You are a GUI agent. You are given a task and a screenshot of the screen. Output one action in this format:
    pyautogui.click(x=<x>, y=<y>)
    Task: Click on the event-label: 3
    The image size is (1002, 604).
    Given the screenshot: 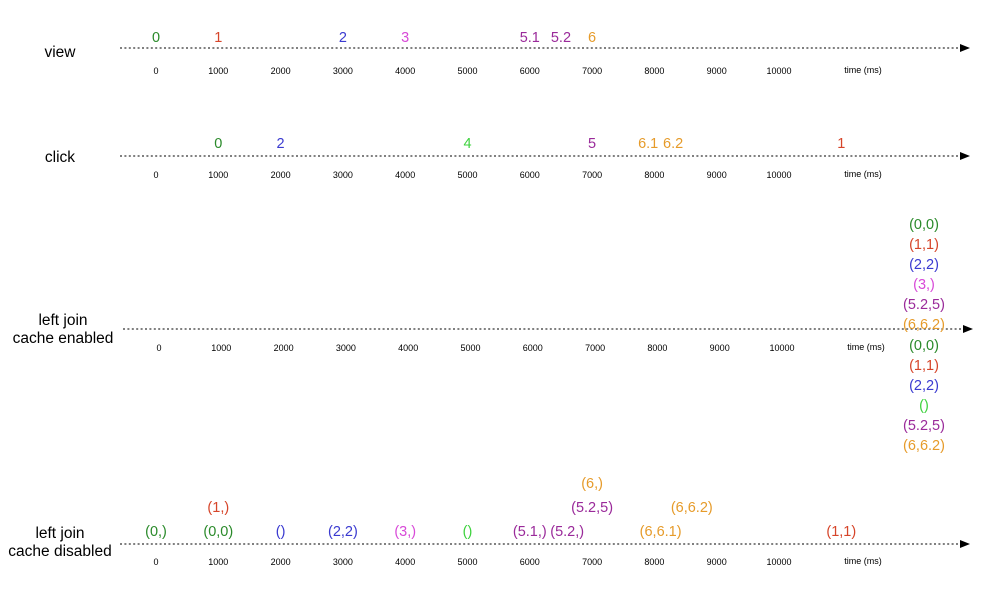 What is the action you would take?
    pyautogui.click(x=405, y=38)
    